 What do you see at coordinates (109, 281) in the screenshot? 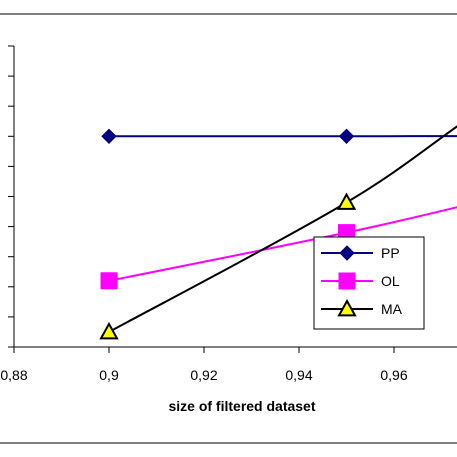
I see `series-point-ol` at bounding box center [109, 281].